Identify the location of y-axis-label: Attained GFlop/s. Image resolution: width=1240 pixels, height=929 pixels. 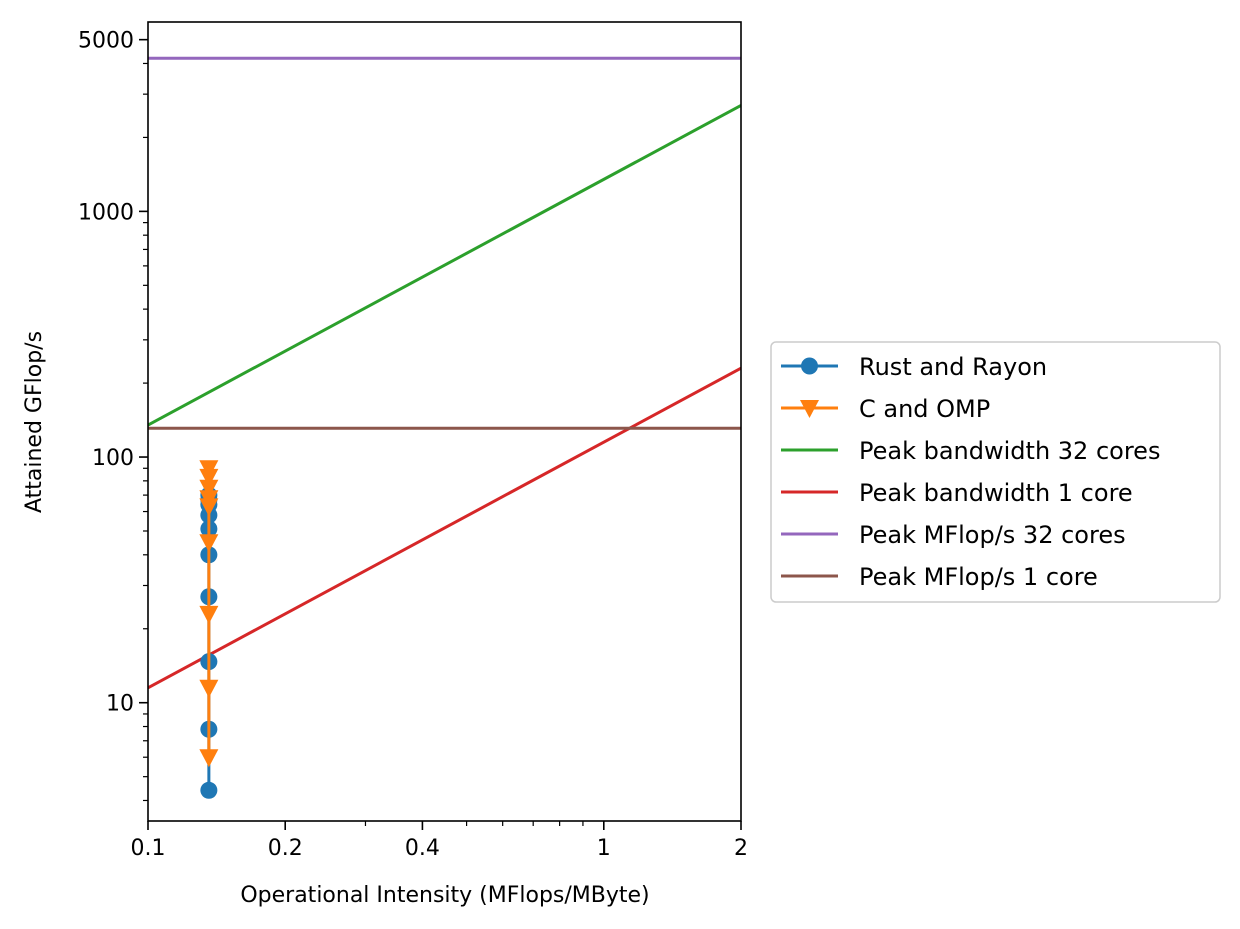
(34, 422).